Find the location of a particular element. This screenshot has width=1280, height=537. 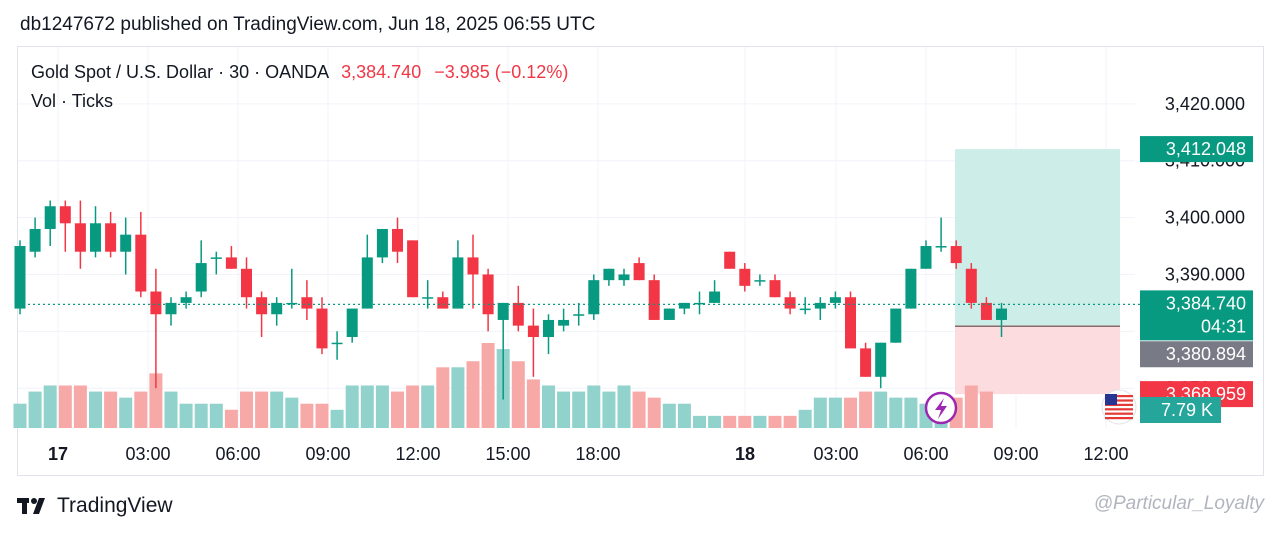

time-tick-label: 17 is located at coordinates (58, 454).